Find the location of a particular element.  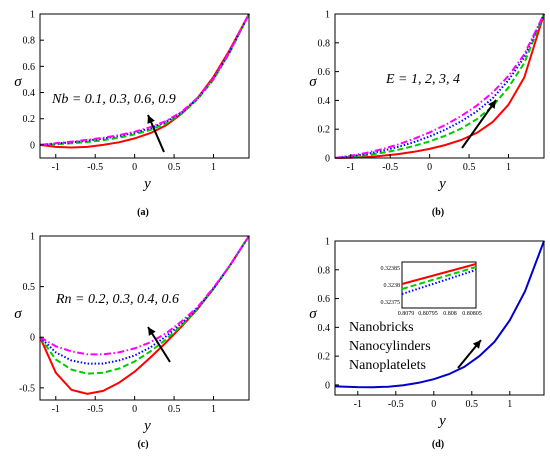

inset-y-tick-label: 0.3238 is located at coordinates (392, 286).